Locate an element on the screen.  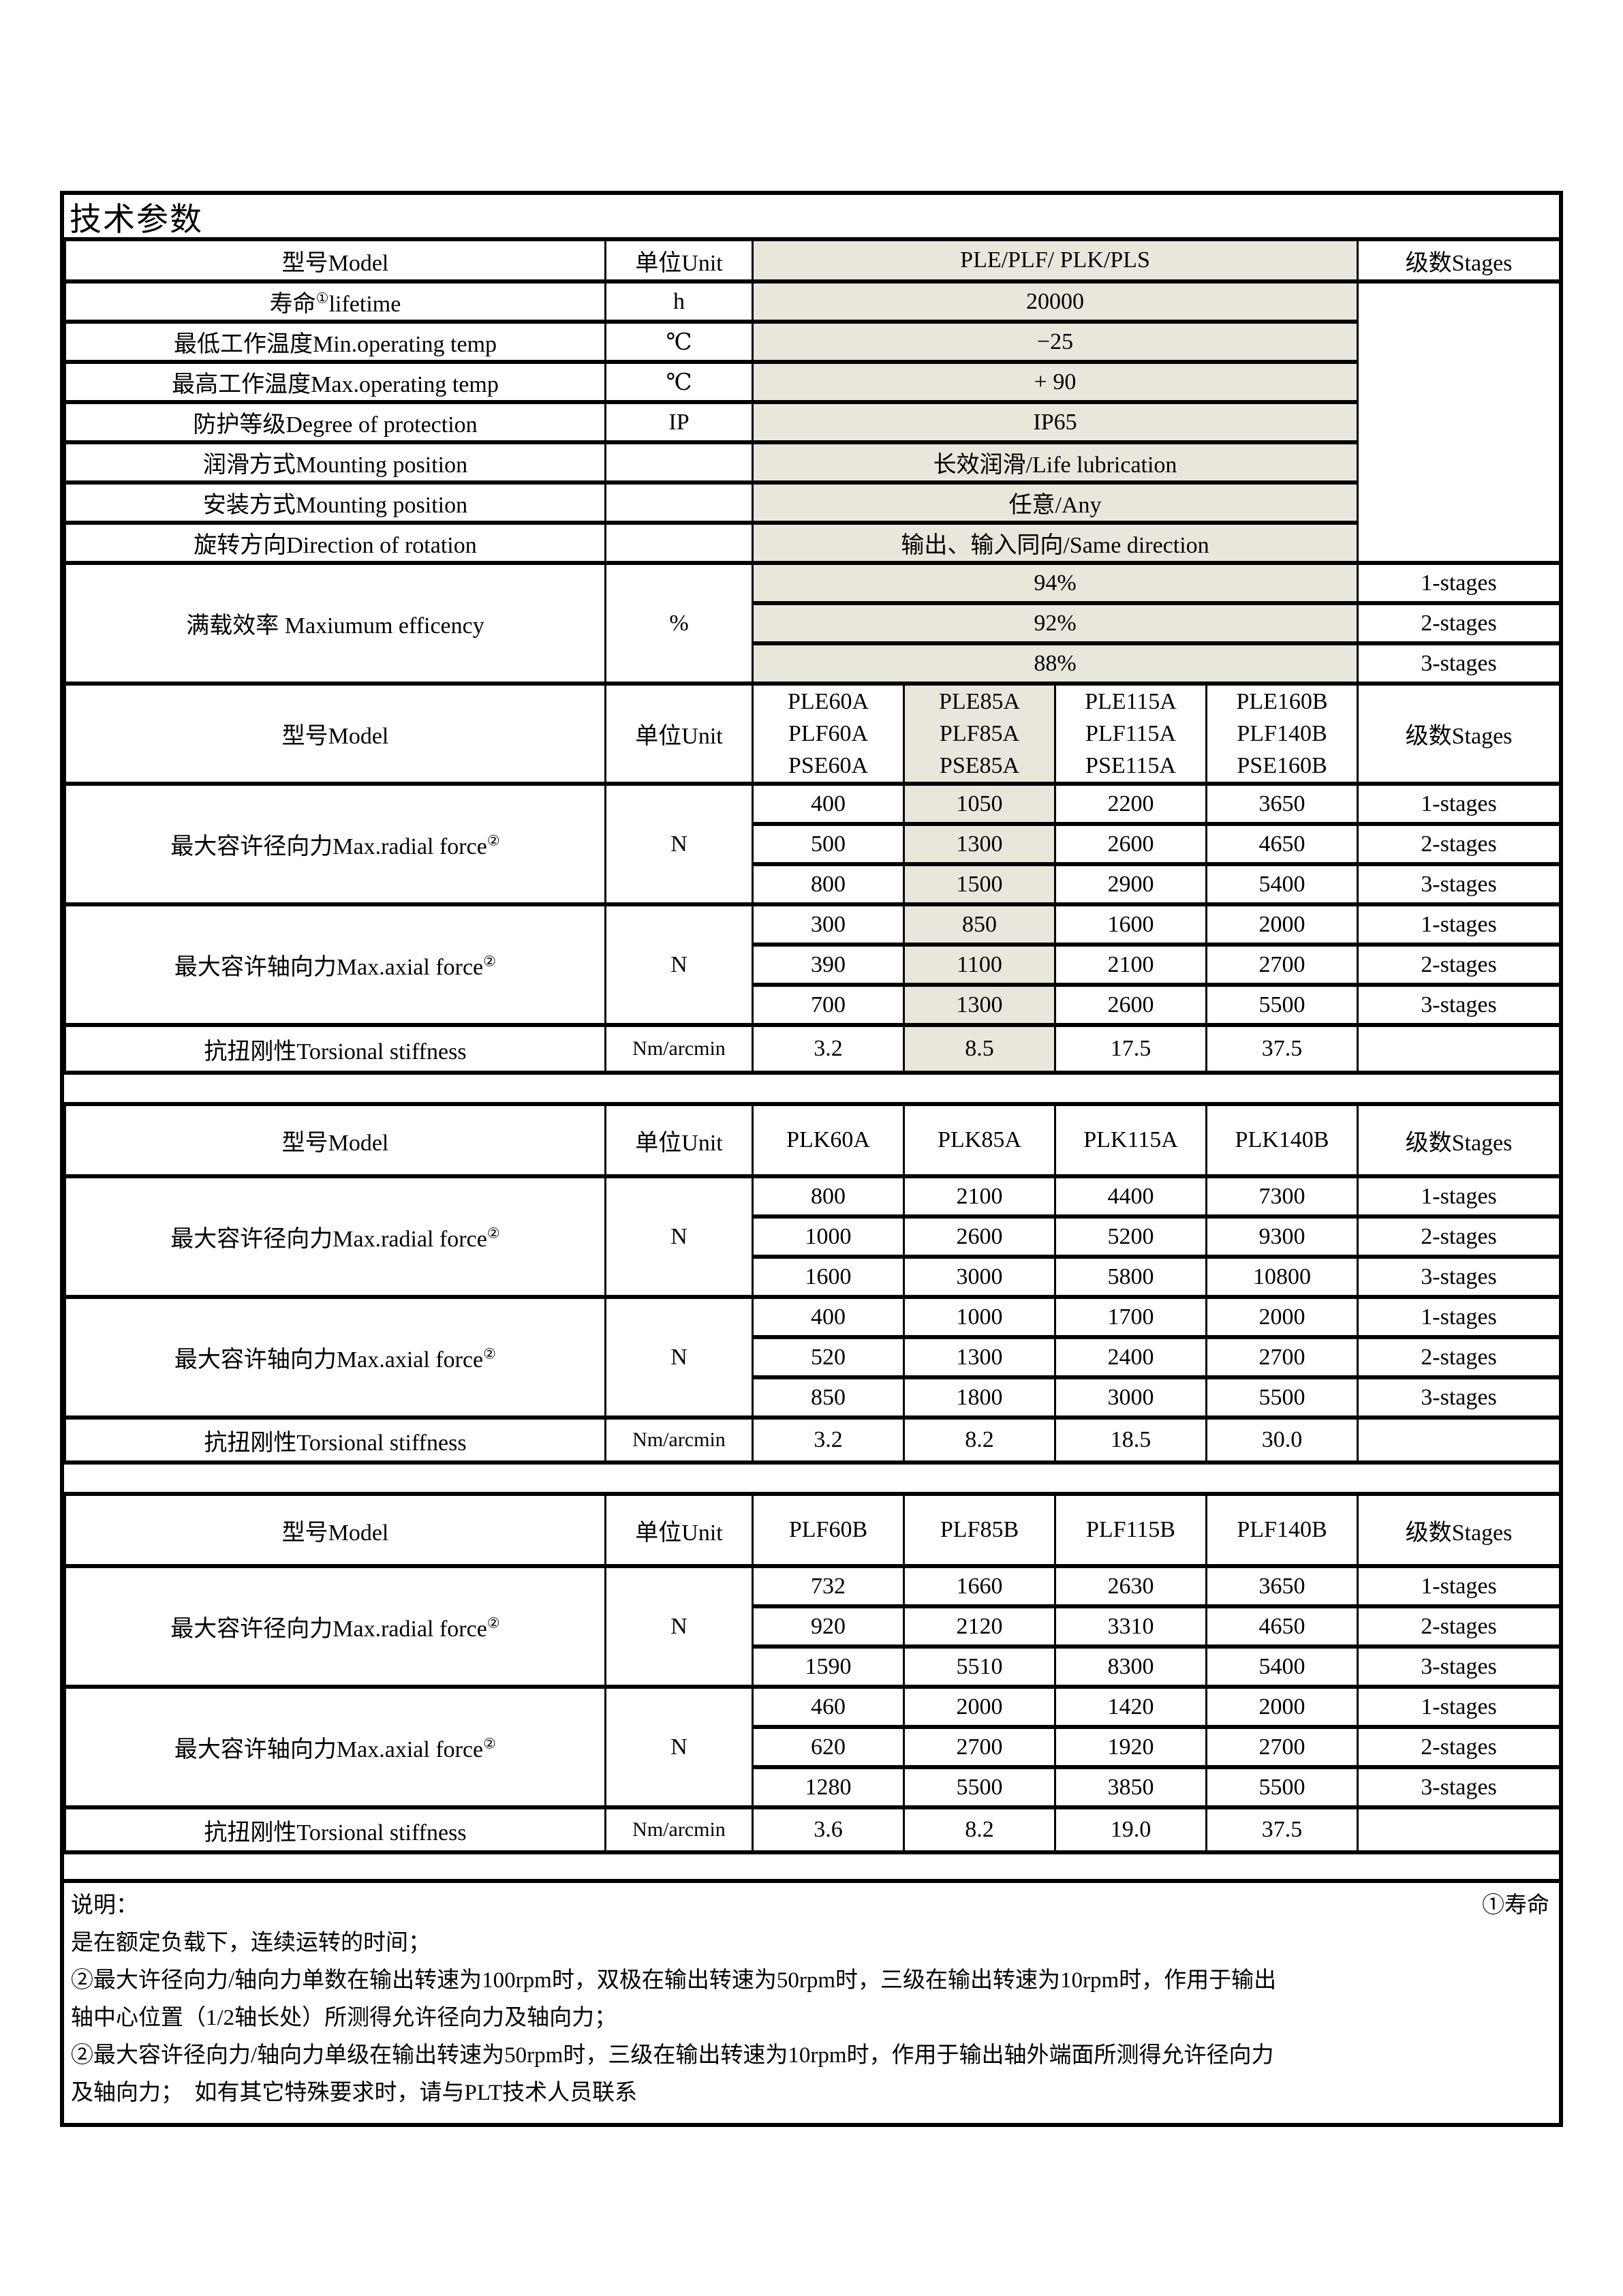
value-cell: 1700 is located at coordinates (1130, 1317).